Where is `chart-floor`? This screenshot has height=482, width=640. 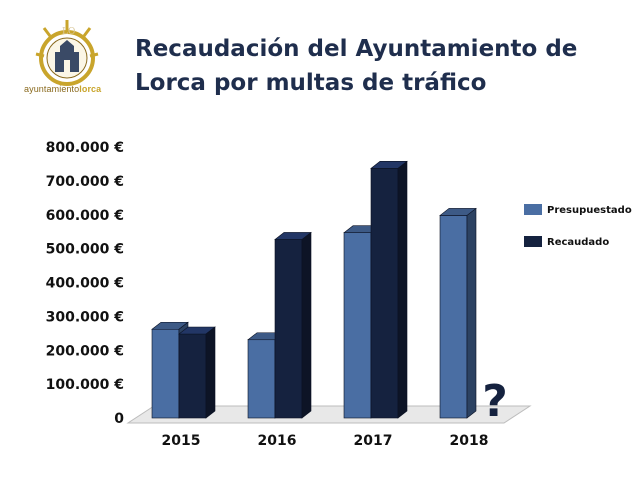 chart-floor is located at coordinates (329, 414).